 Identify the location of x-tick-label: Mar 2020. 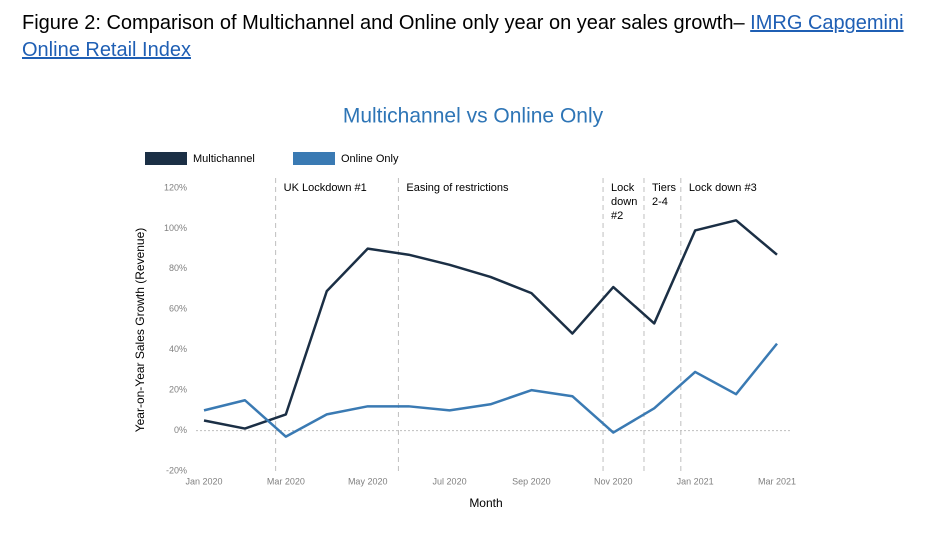
(286, 481).